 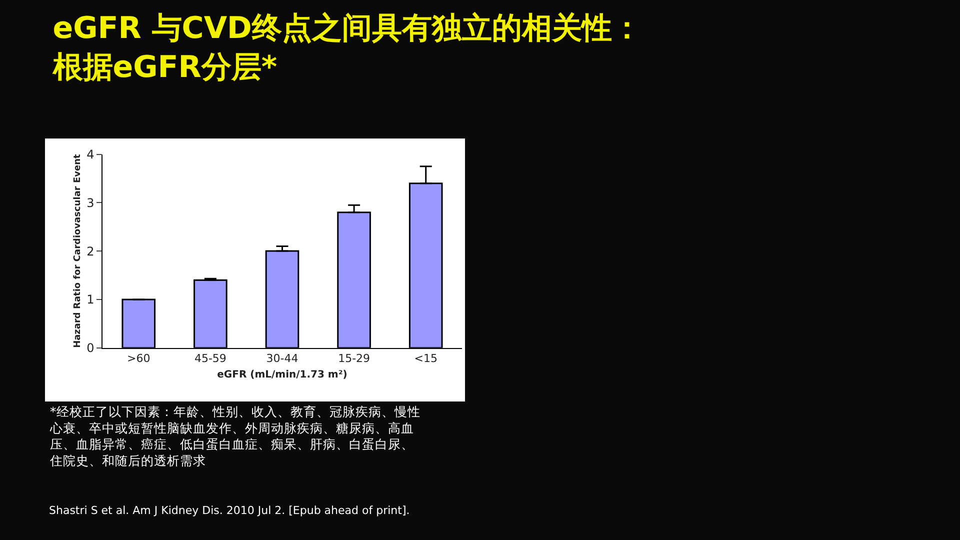 I want to click on y-axis-title: Hazard Ratio for Cardiovascular Event, so click(x=78, y=251).